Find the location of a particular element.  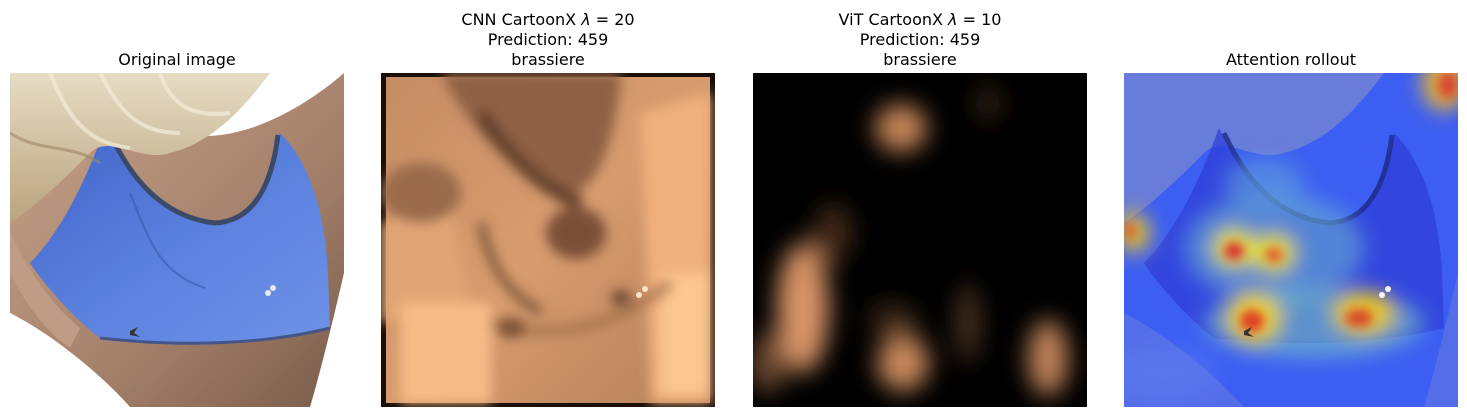

panel-title: CNN CartoonX λ = 20 is located at coordinates (548, 20).